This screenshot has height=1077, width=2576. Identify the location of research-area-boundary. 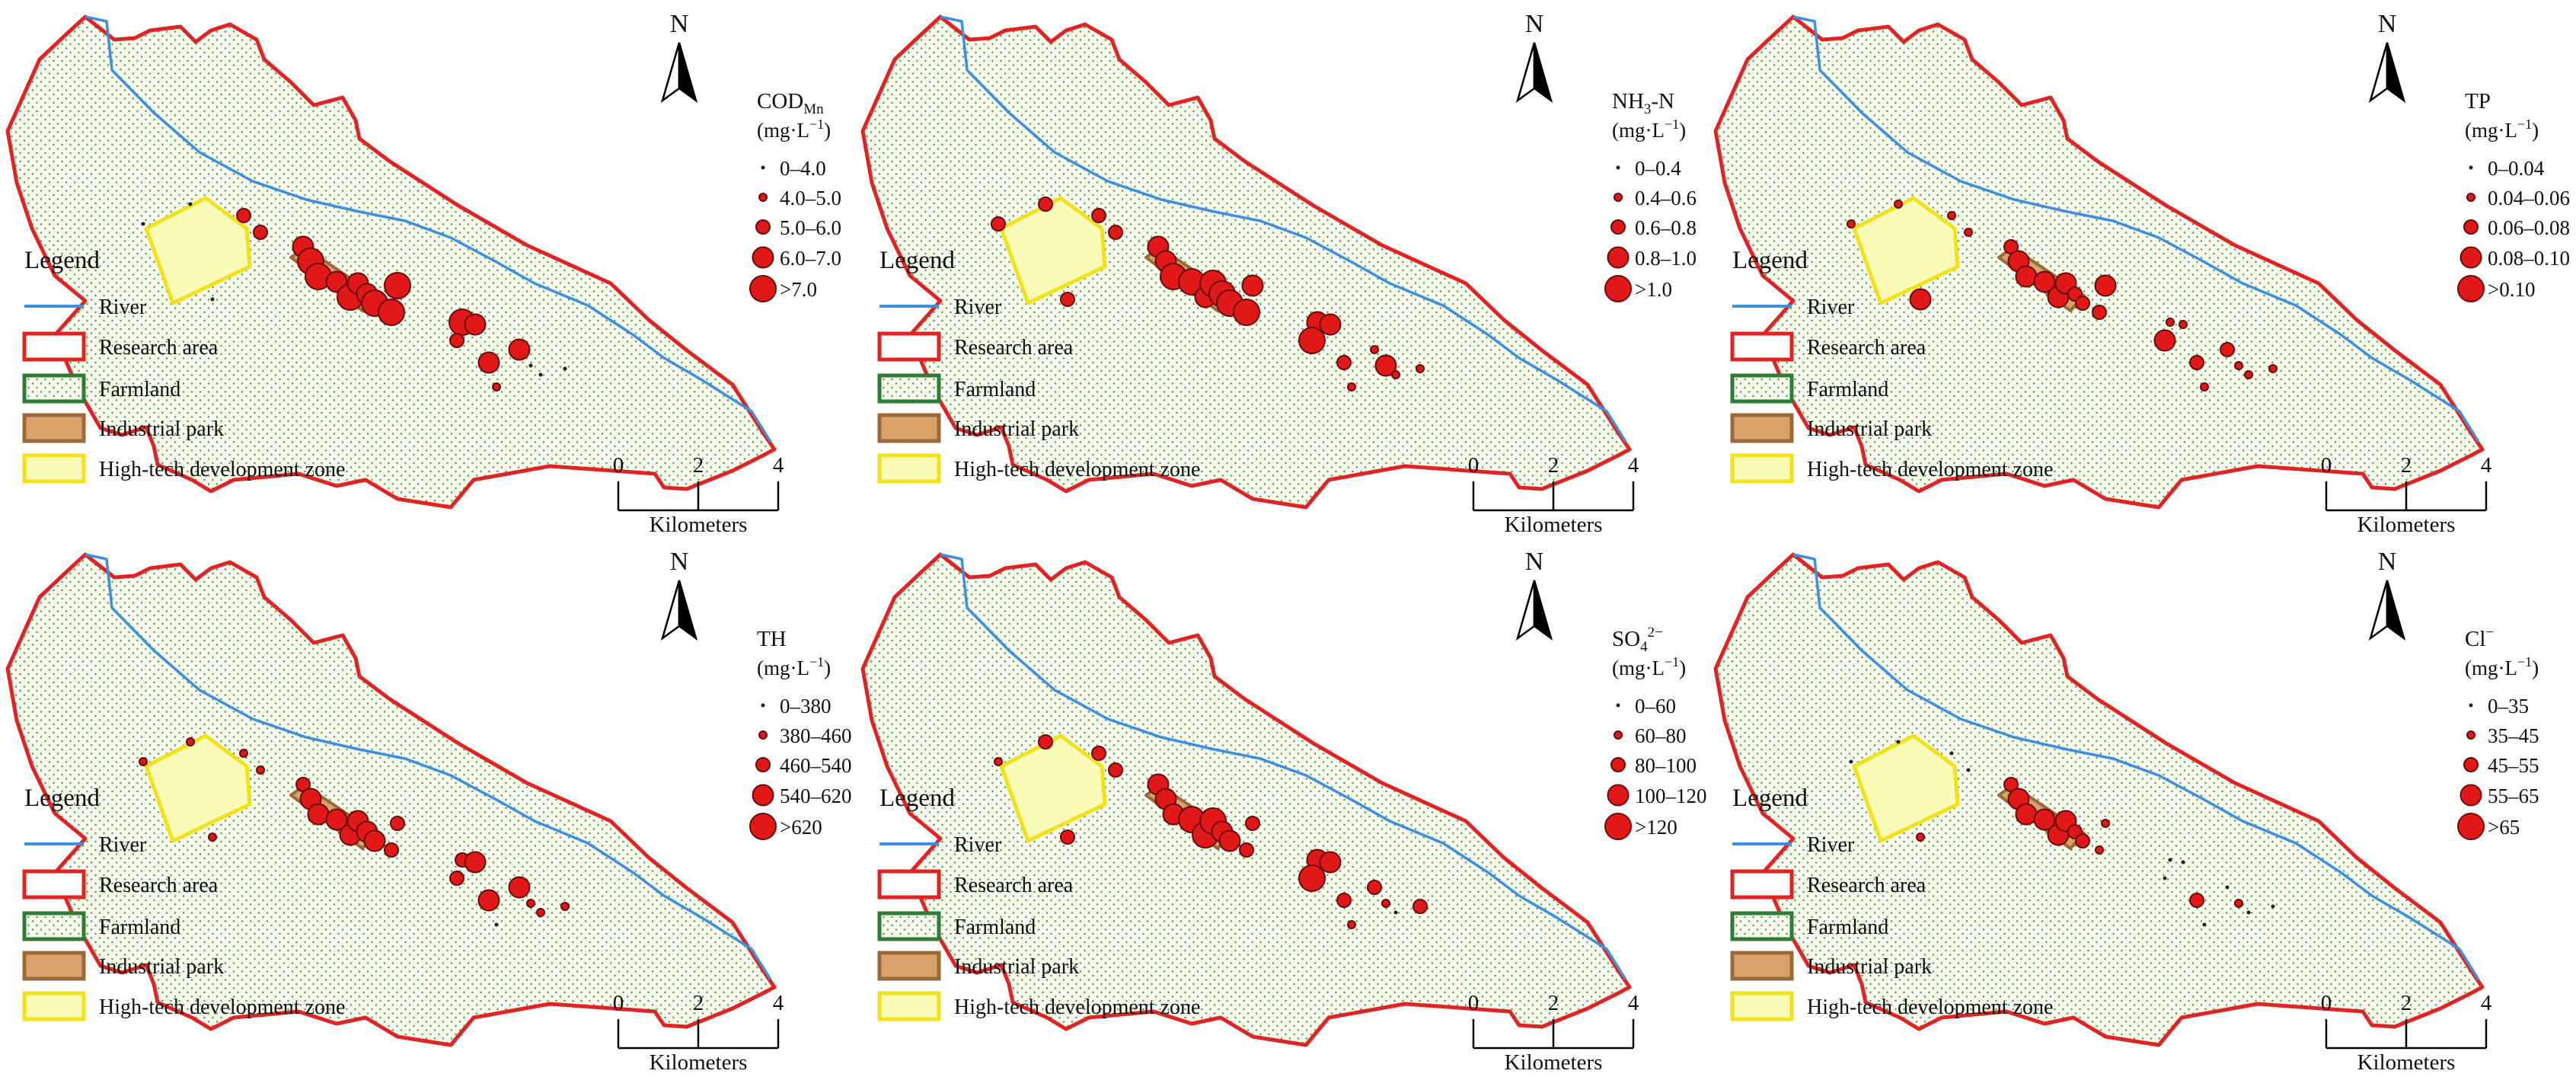
(1246, 800).